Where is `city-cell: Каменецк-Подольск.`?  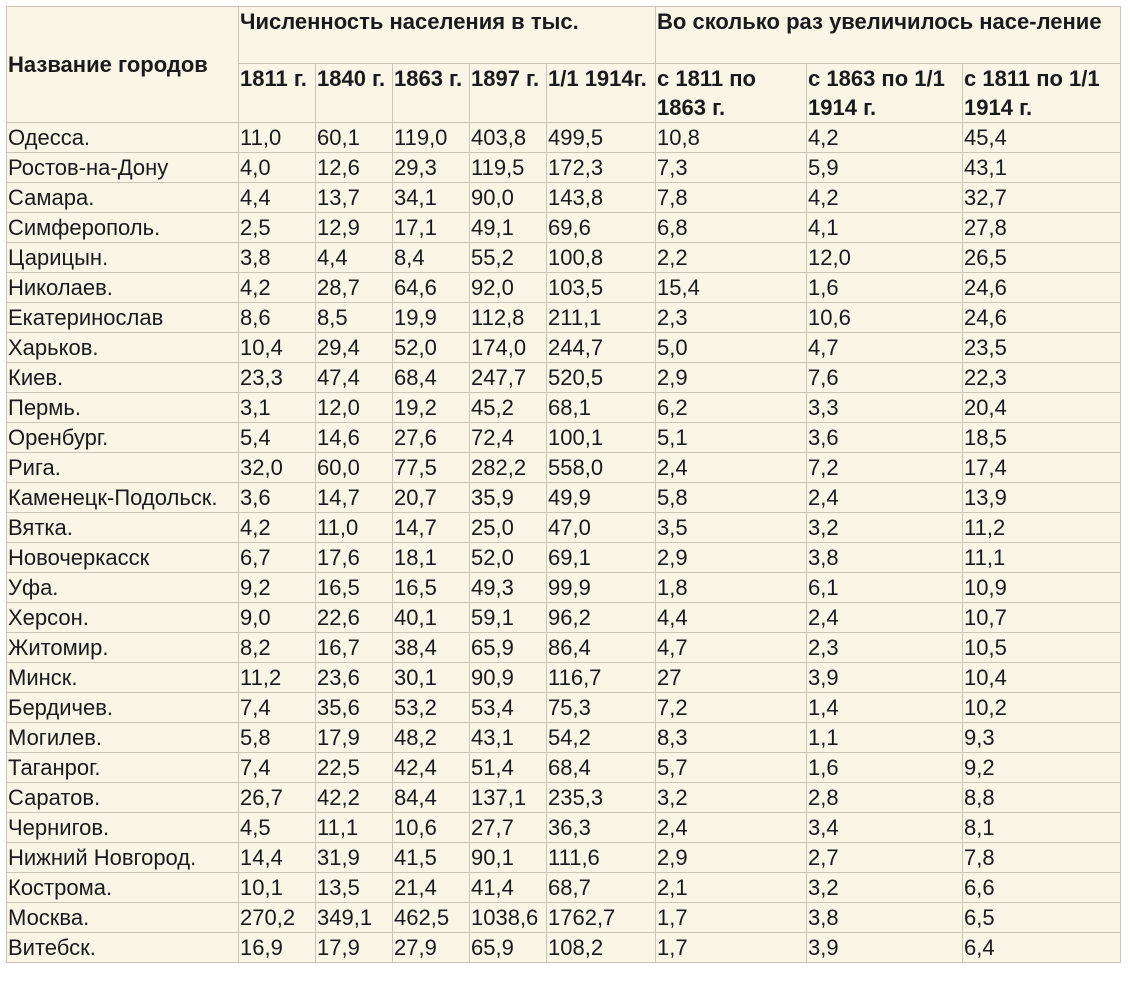
city-cell: Каменецк-Подольск. is located at coordinates (122, 497).